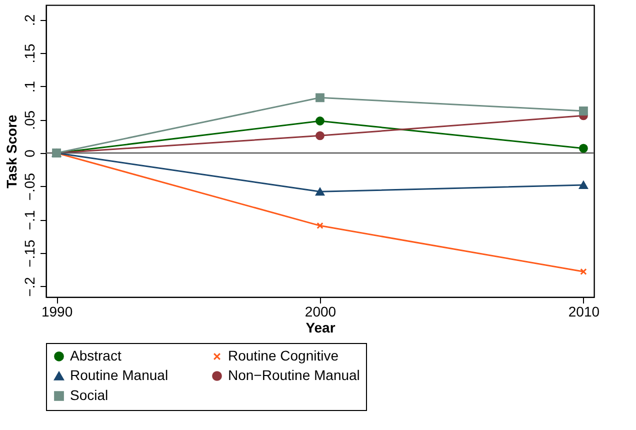 This screenshot has height=430, width=636. What do you see at coordinates (584, 312) in the screenshot?
I see `x-tick-label: 2010` at bounding box center [584, 312].